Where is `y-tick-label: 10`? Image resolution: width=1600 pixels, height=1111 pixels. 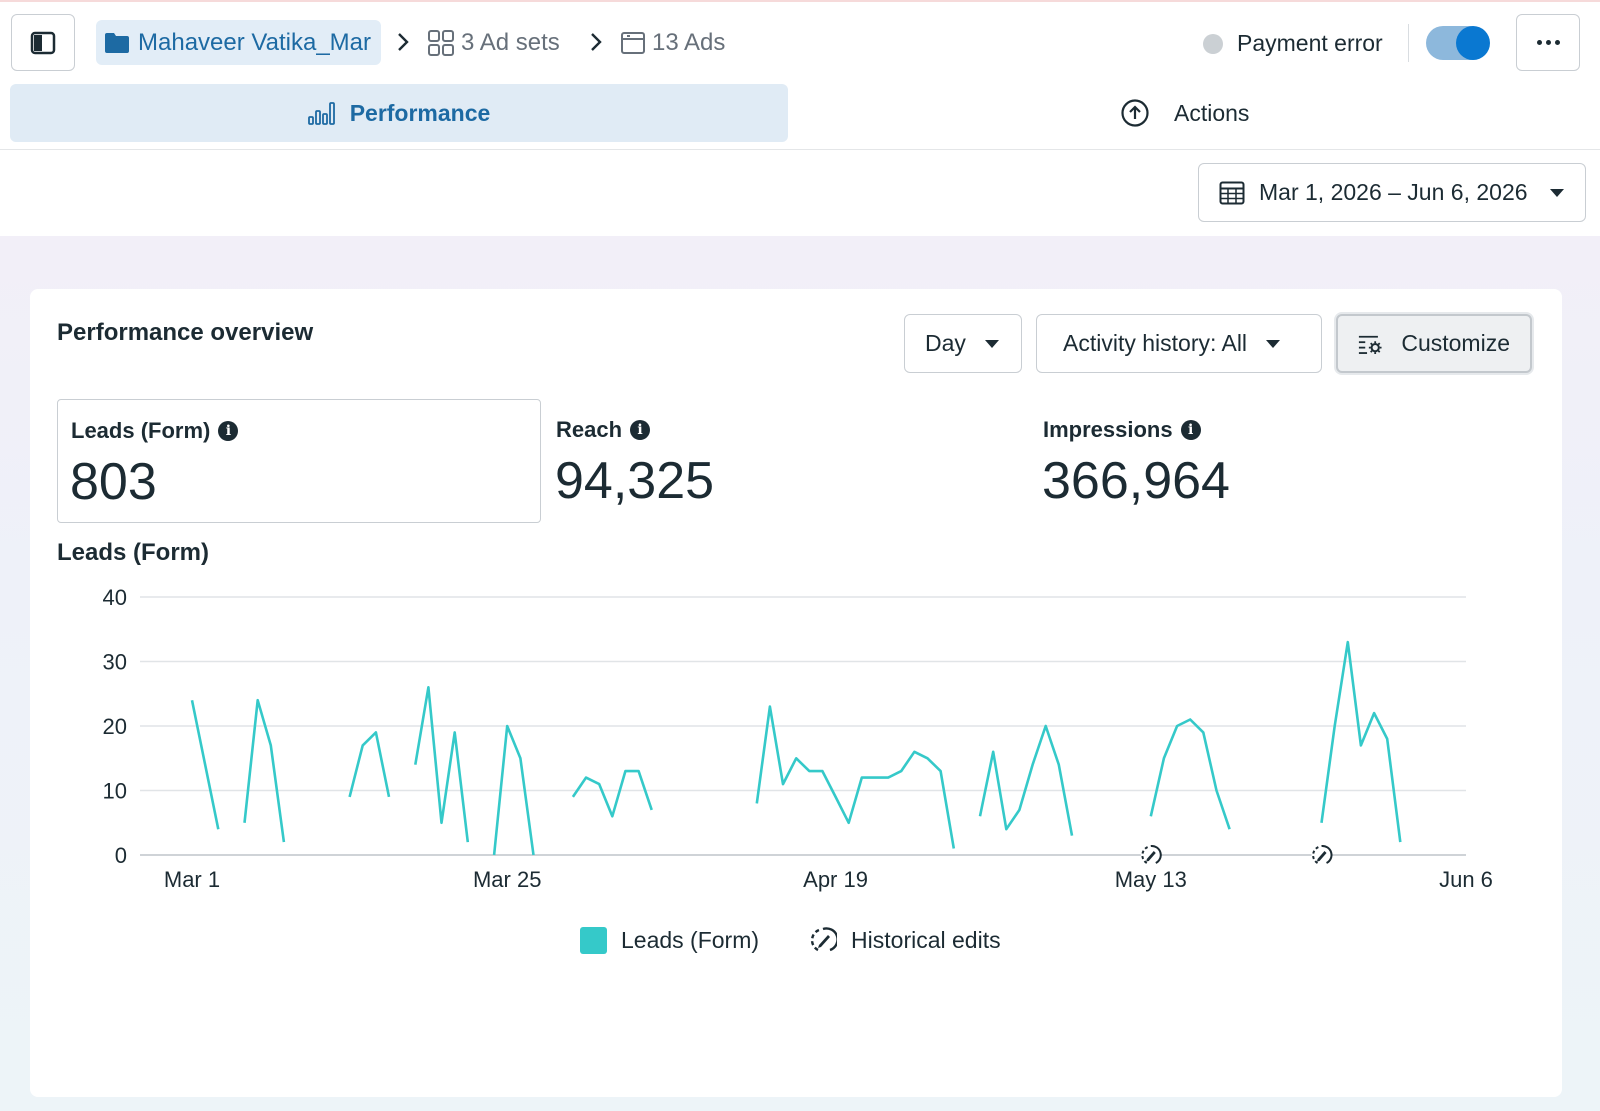 y-tick-label: 10 is located at coordinates (115, 791).